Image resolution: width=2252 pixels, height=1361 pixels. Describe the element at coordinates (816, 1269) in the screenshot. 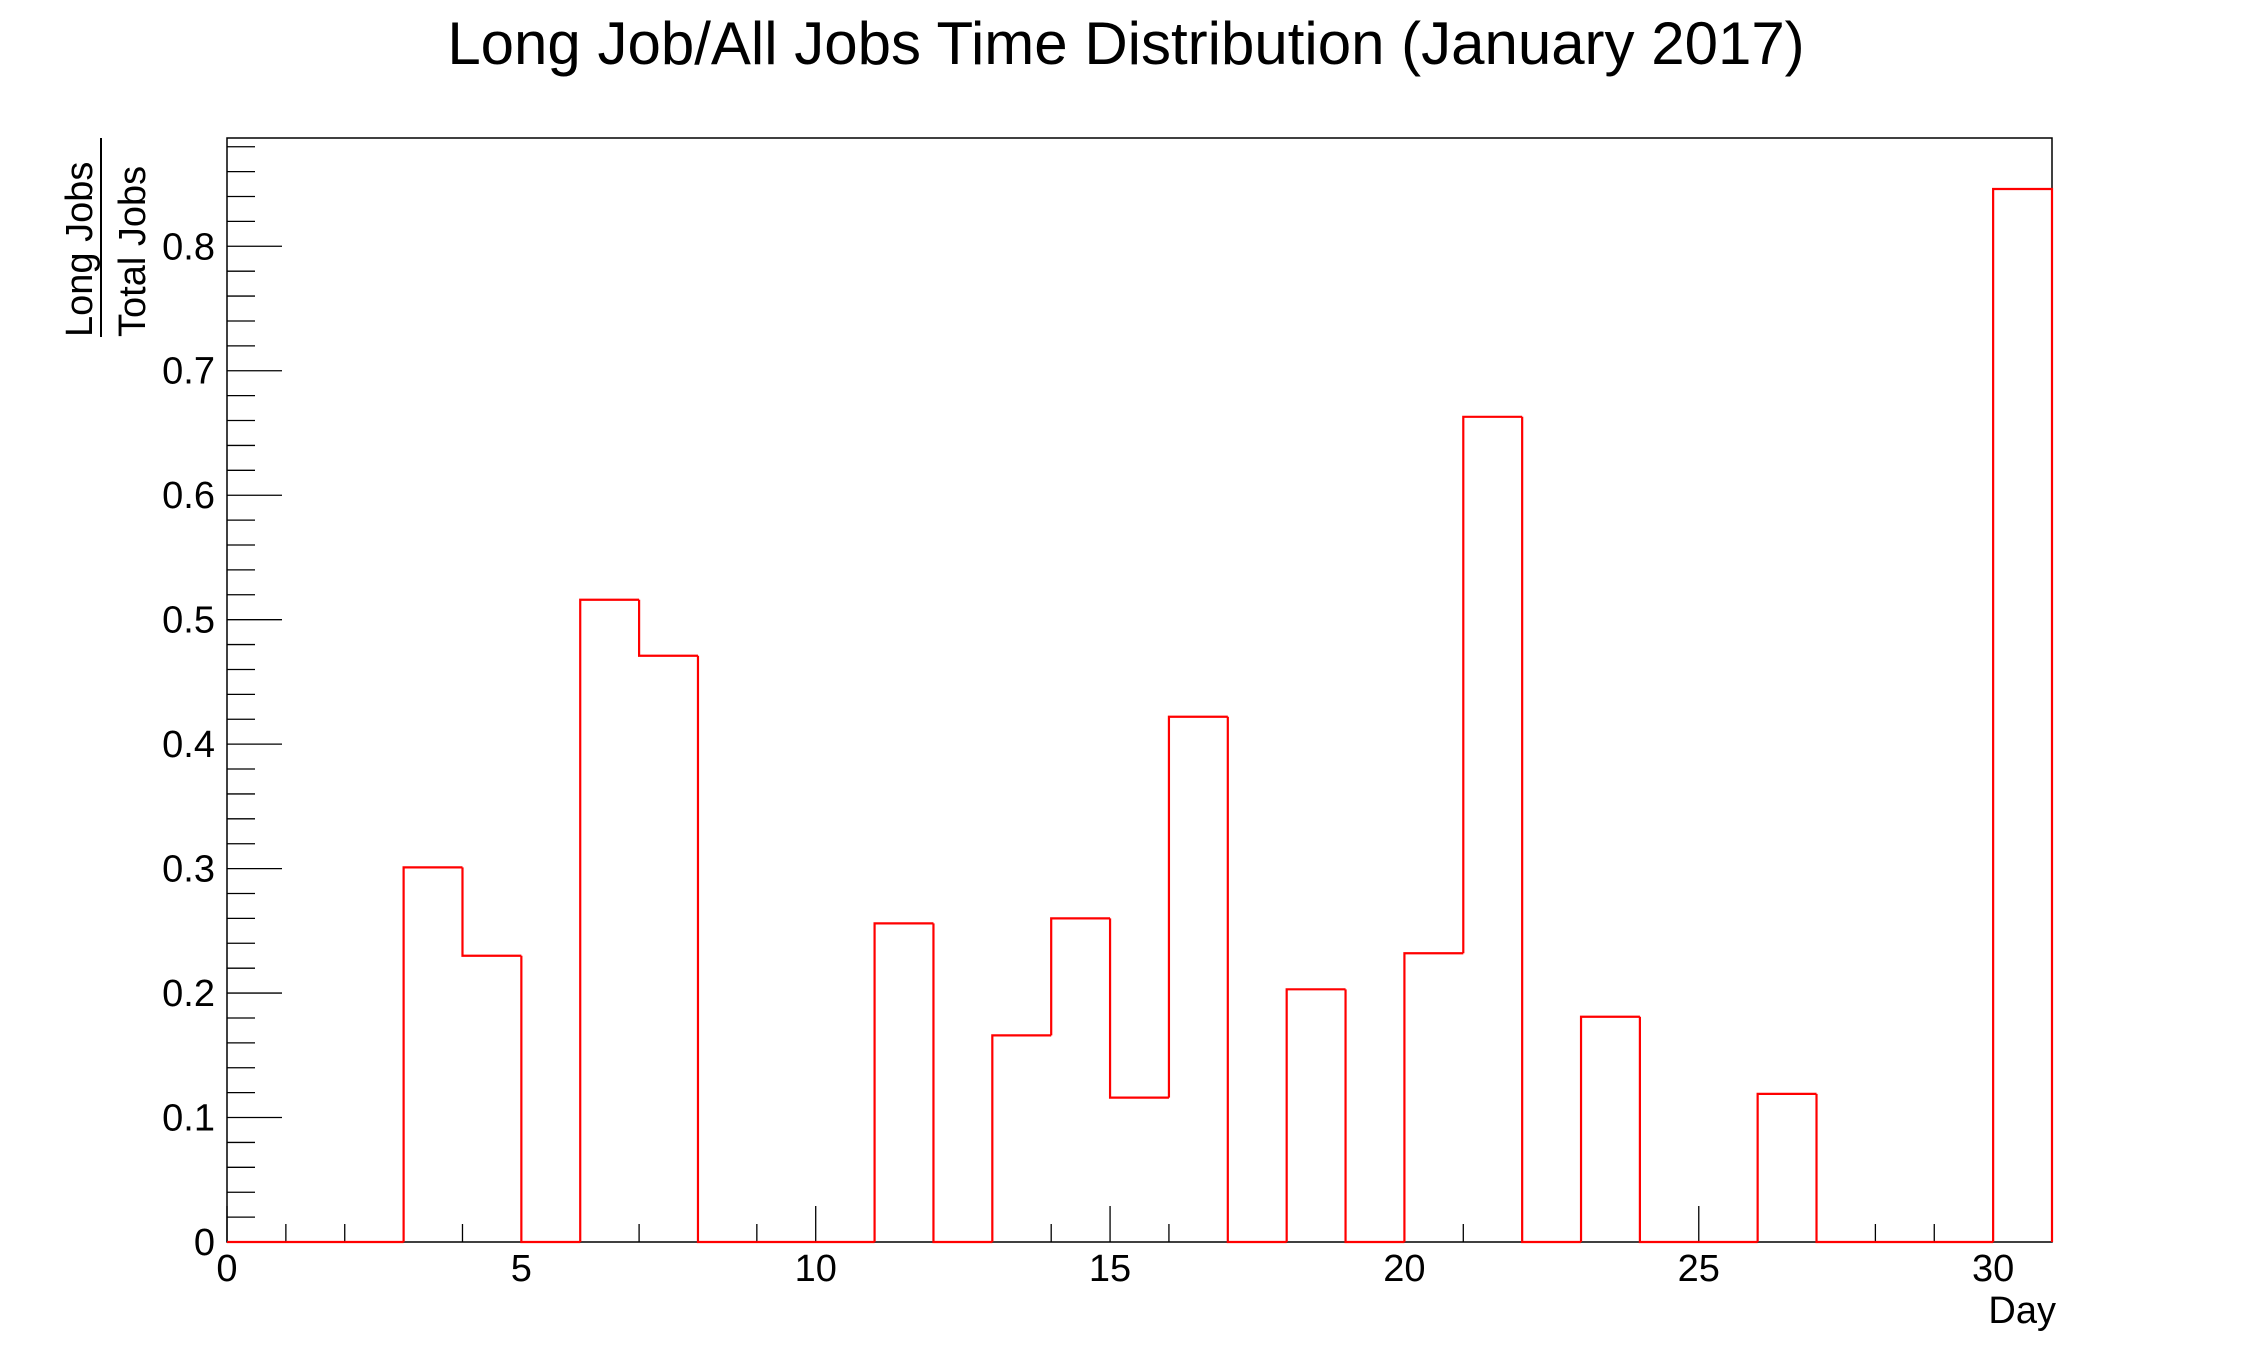

I see `x-tick-label: 10` at that location.